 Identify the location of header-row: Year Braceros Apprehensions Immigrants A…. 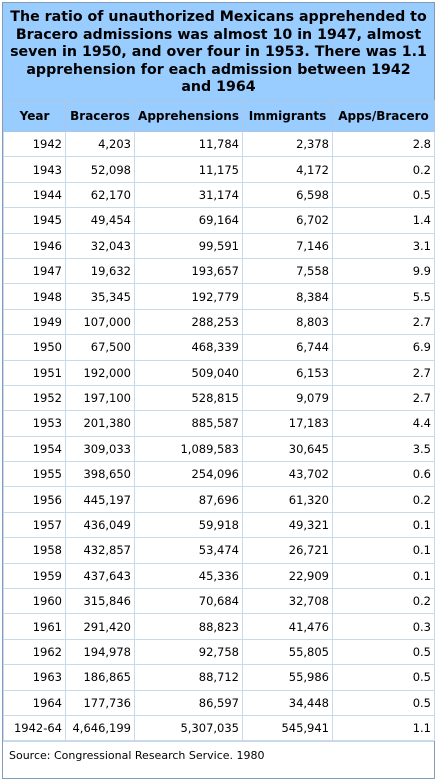
(219, 116).